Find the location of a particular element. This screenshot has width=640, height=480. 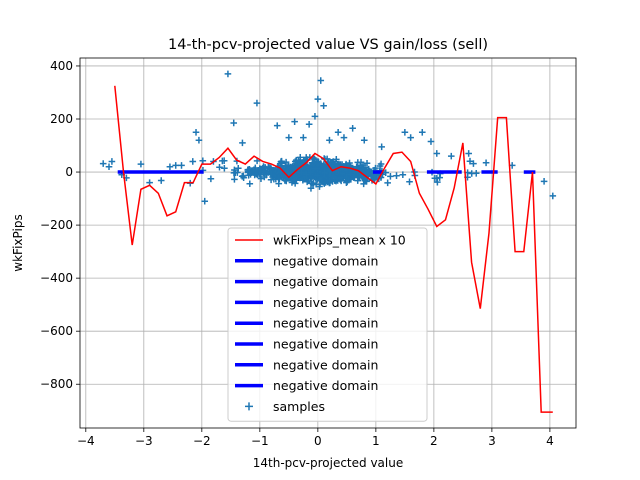

legend-box is located at coordinates (327, 324).